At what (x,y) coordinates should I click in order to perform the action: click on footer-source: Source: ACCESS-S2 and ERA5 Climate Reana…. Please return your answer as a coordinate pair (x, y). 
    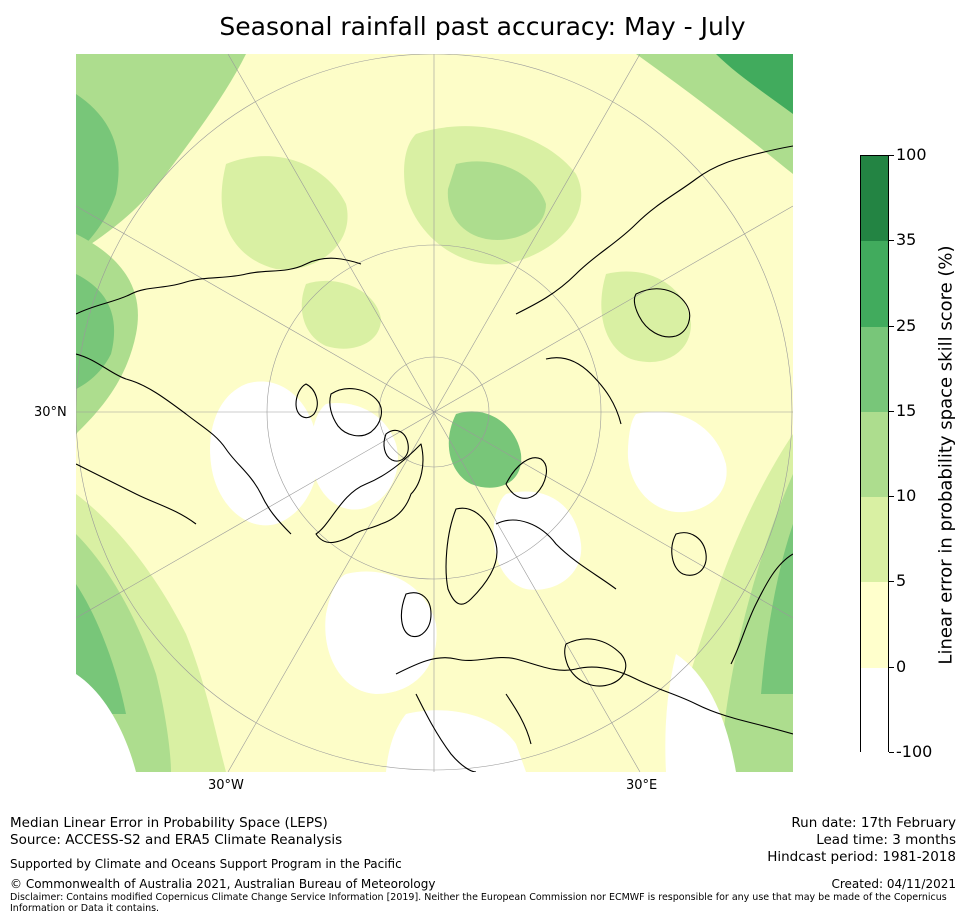
    Looking at the image, I should click on (176, 840).